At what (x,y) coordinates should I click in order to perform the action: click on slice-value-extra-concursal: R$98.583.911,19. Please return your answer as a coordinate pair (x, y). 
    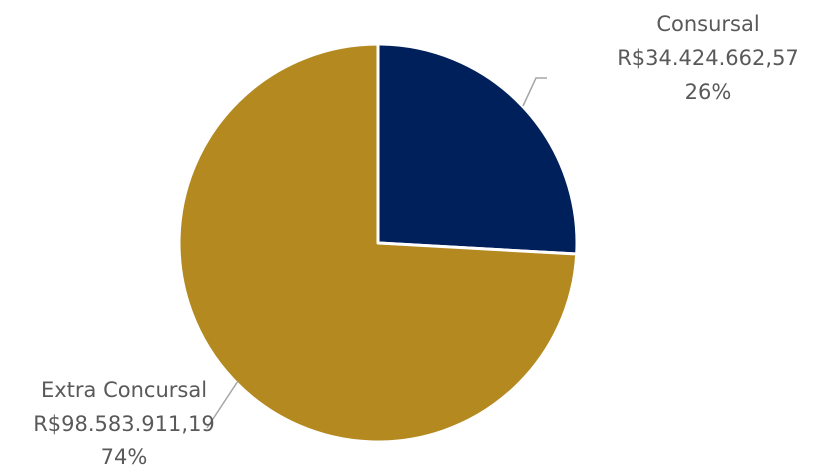
    Looking at the image, I should click on (124, 424).